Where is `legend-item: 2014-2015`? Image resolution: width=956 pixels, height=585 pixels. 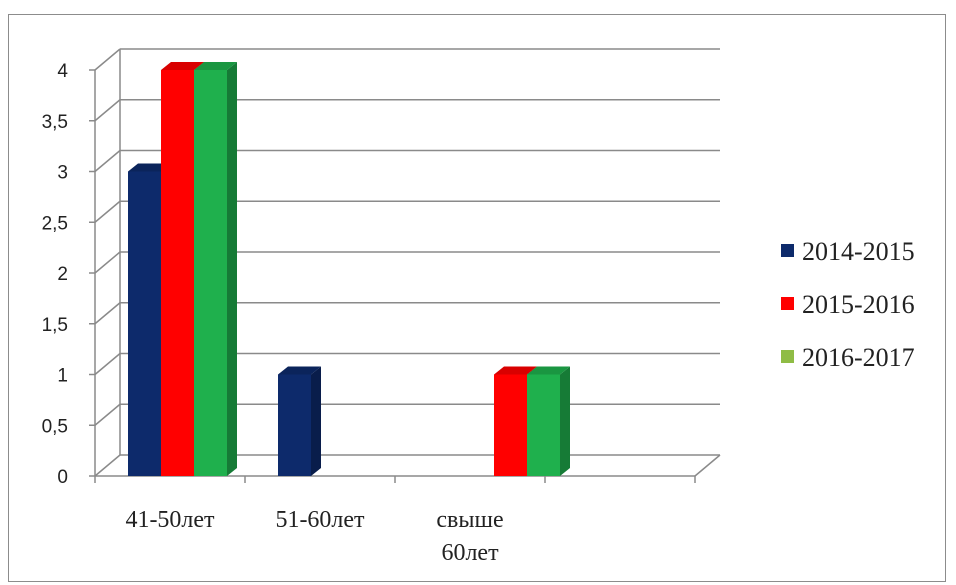
legend-item: 2014-2015 is located at coordinates (848, 251).